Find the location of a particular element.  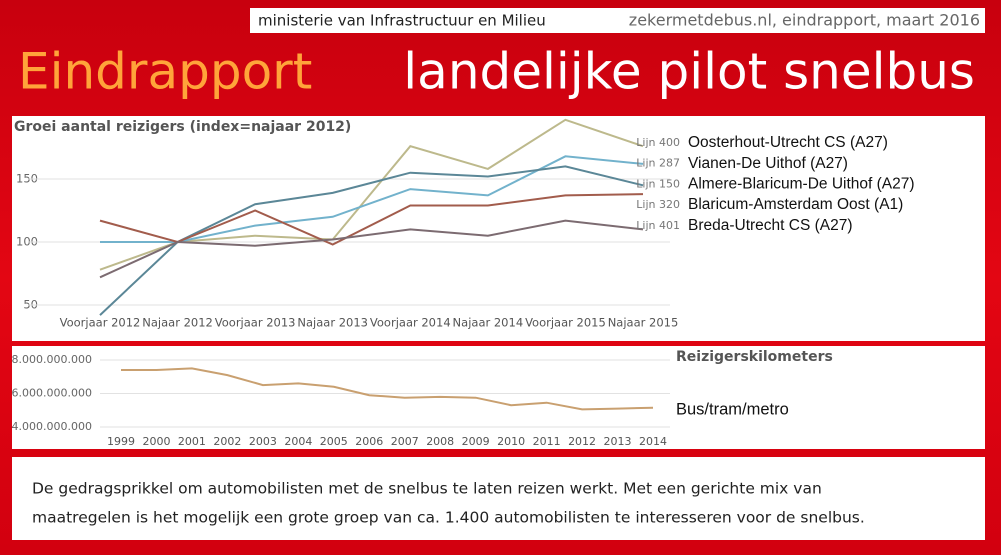

y-tick-label: 4.000.000.000 is located at coordinates (52, 426).